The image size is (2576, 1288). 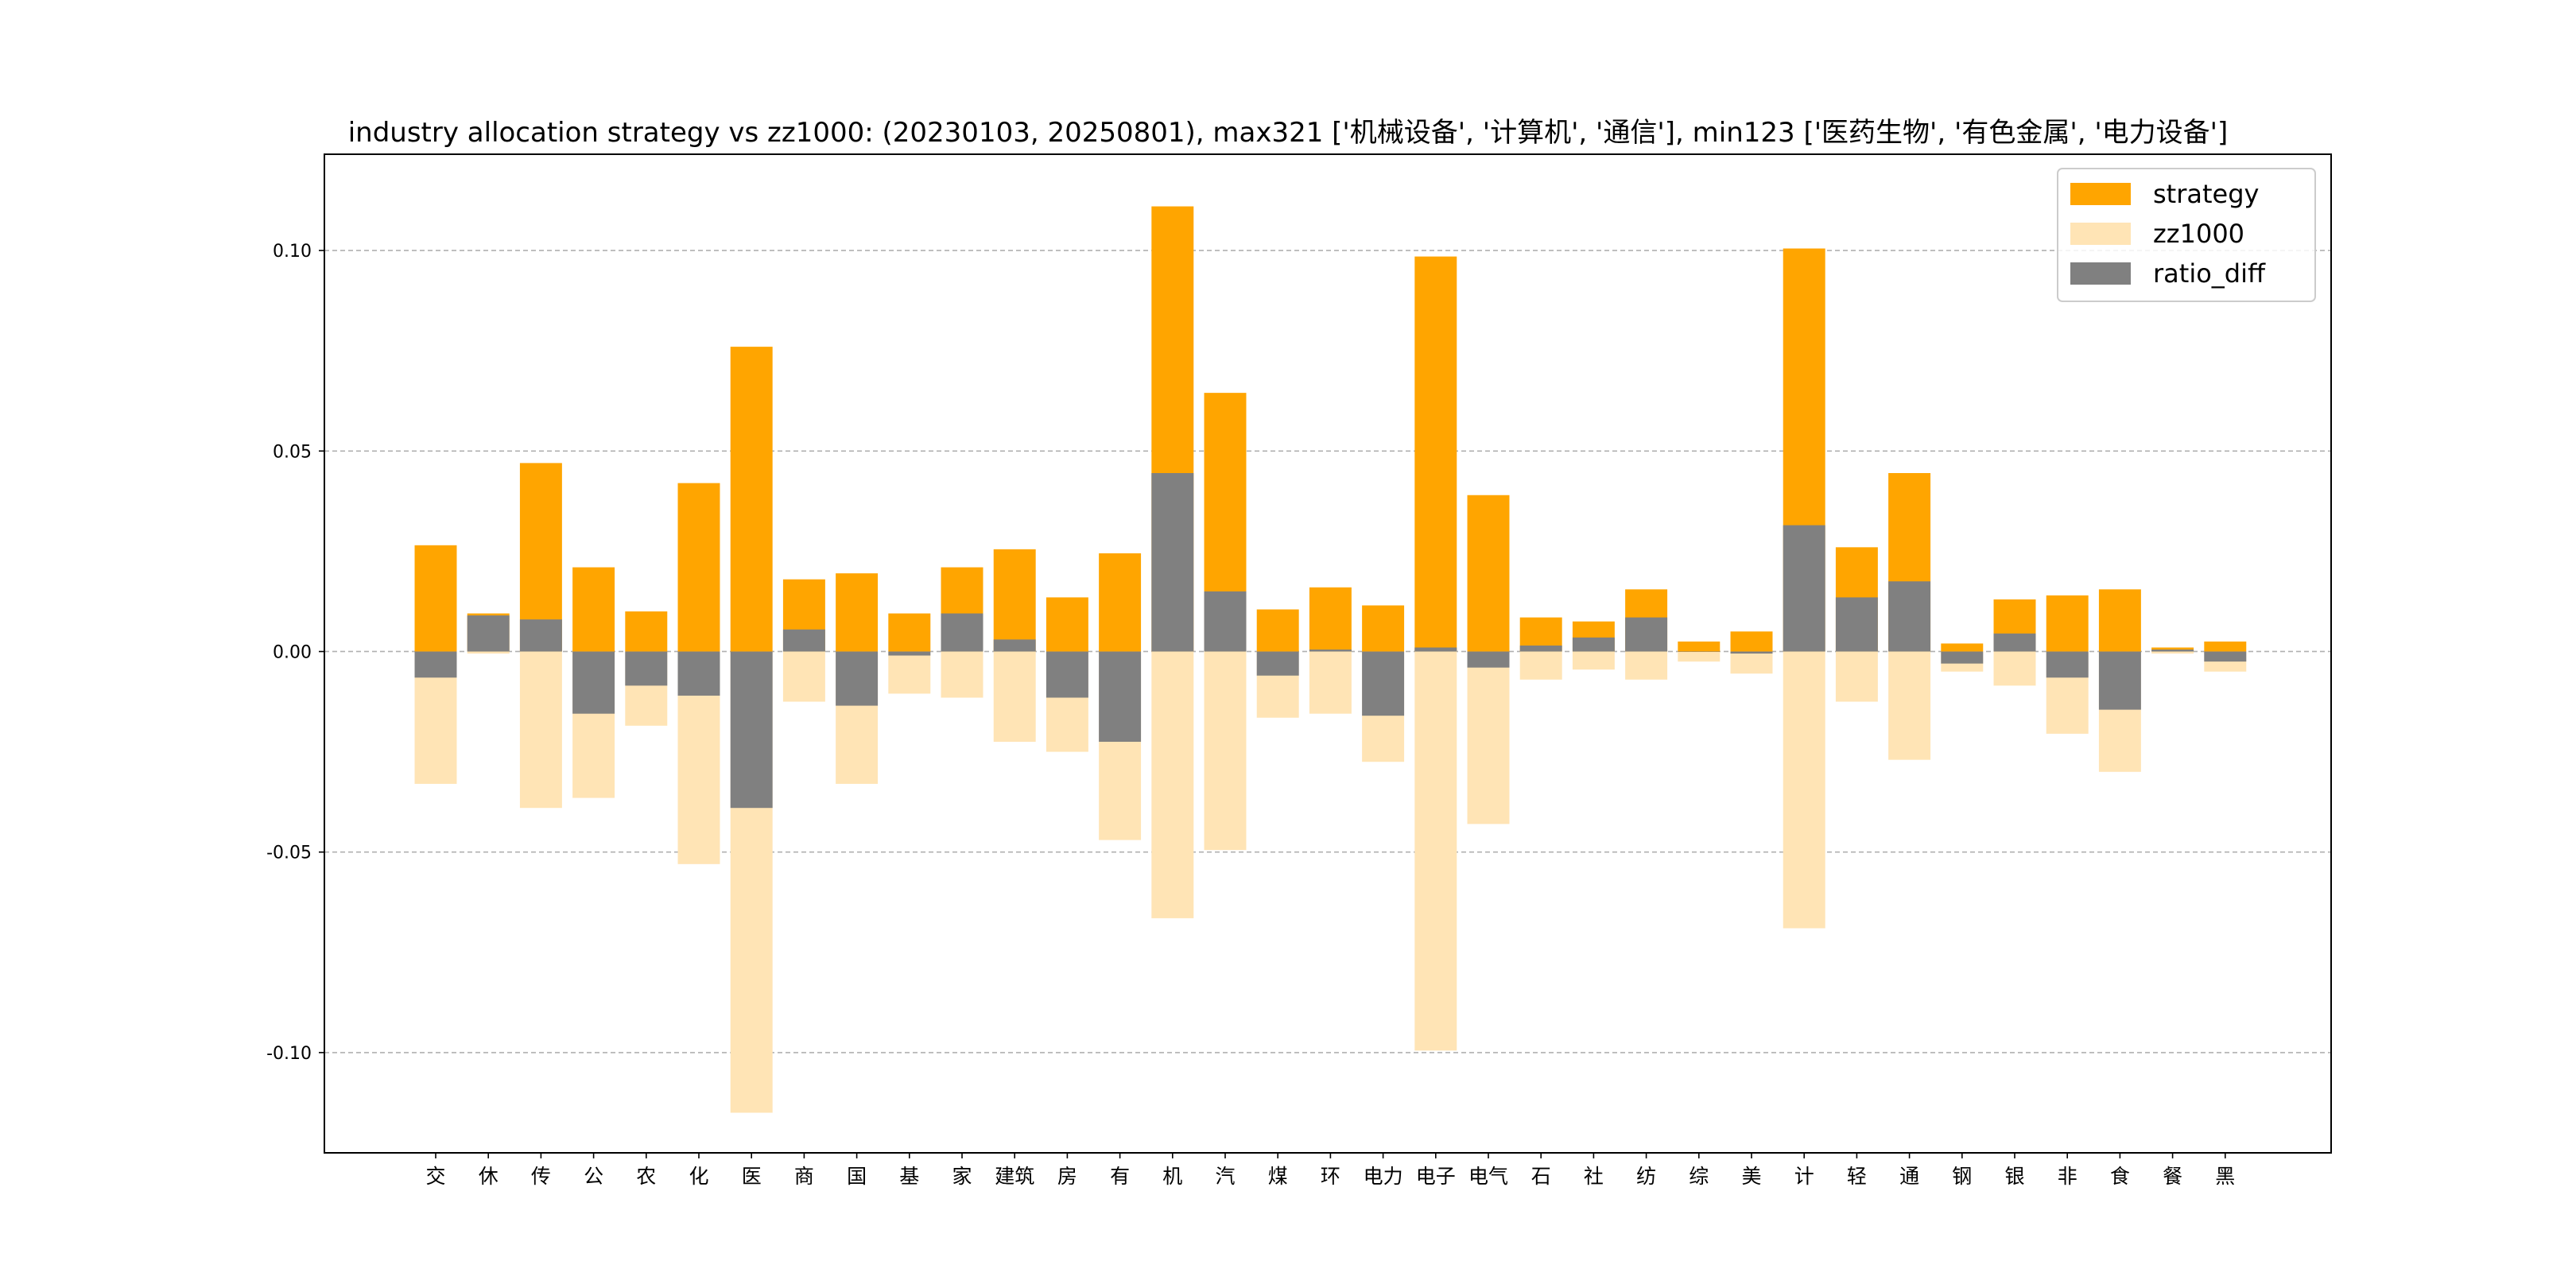 I want to click on x-tick-label: 电子, so click(x=1436, y=1176).